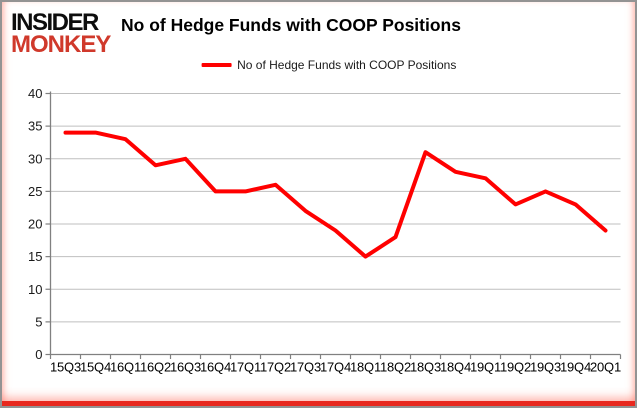  Describe the element at coordinates (216, 65) in the screenshot. I see `legend-line-swatch` at that location.